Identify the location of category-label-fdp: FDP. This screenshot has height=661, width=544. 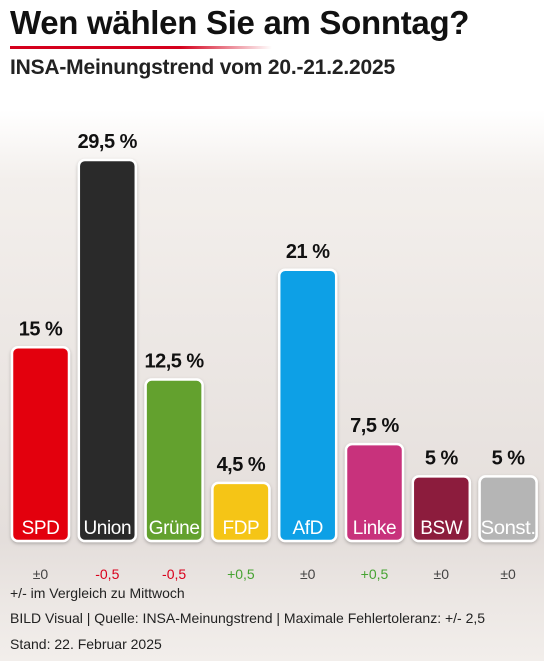
(240, 528).